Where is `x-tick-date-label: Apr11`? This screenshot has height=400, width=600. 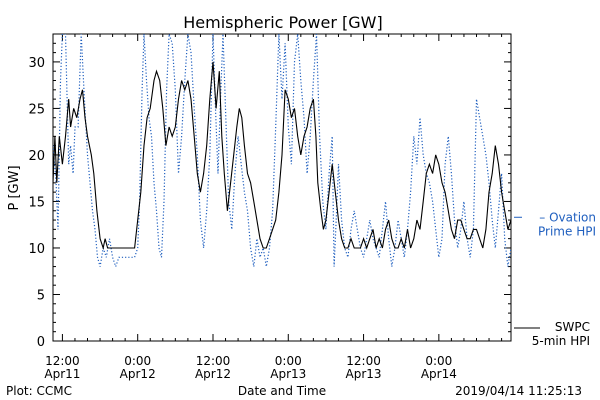 x-tick-date-label: Apr11 is located at coordinates (62, 374).